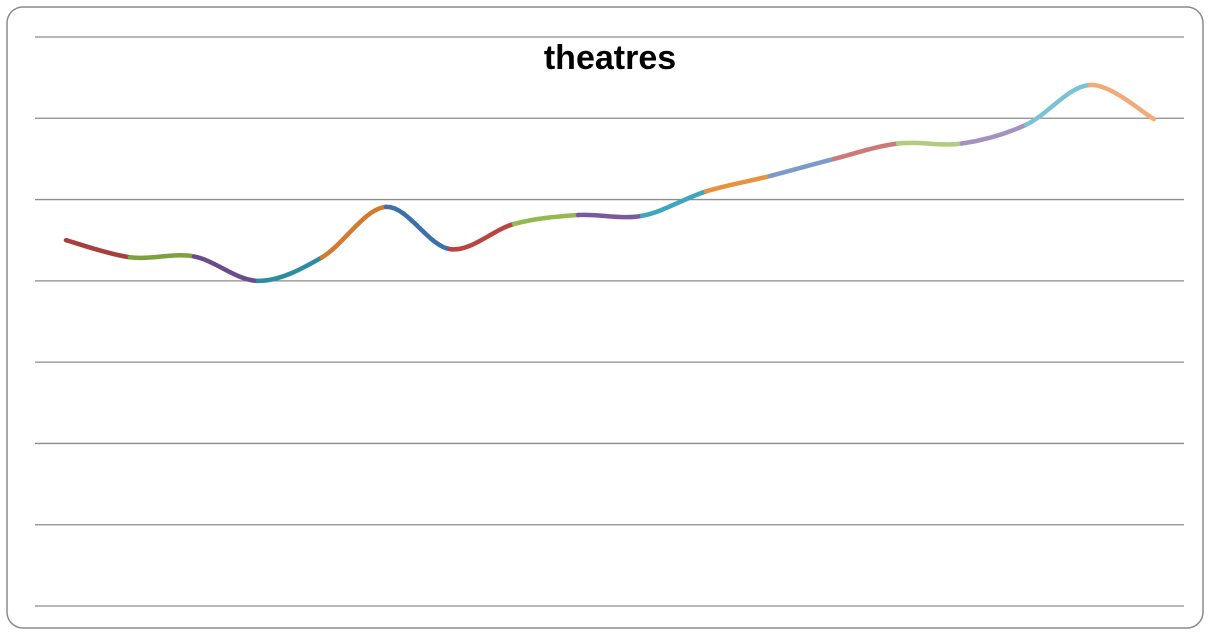  I want to click on chart-title: theatres, so click(610, 58).